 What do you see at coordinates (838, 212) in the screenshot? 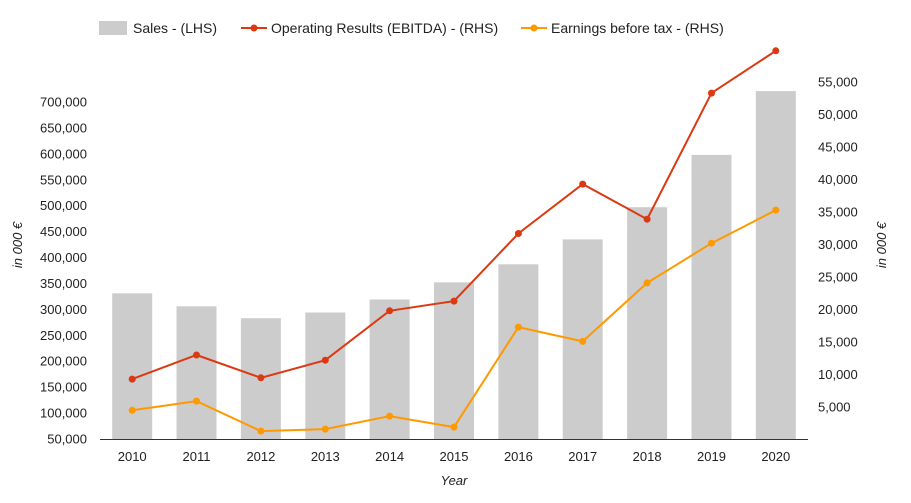
I see `right-tick-label: 35,000` at bounding box center [838, 212].